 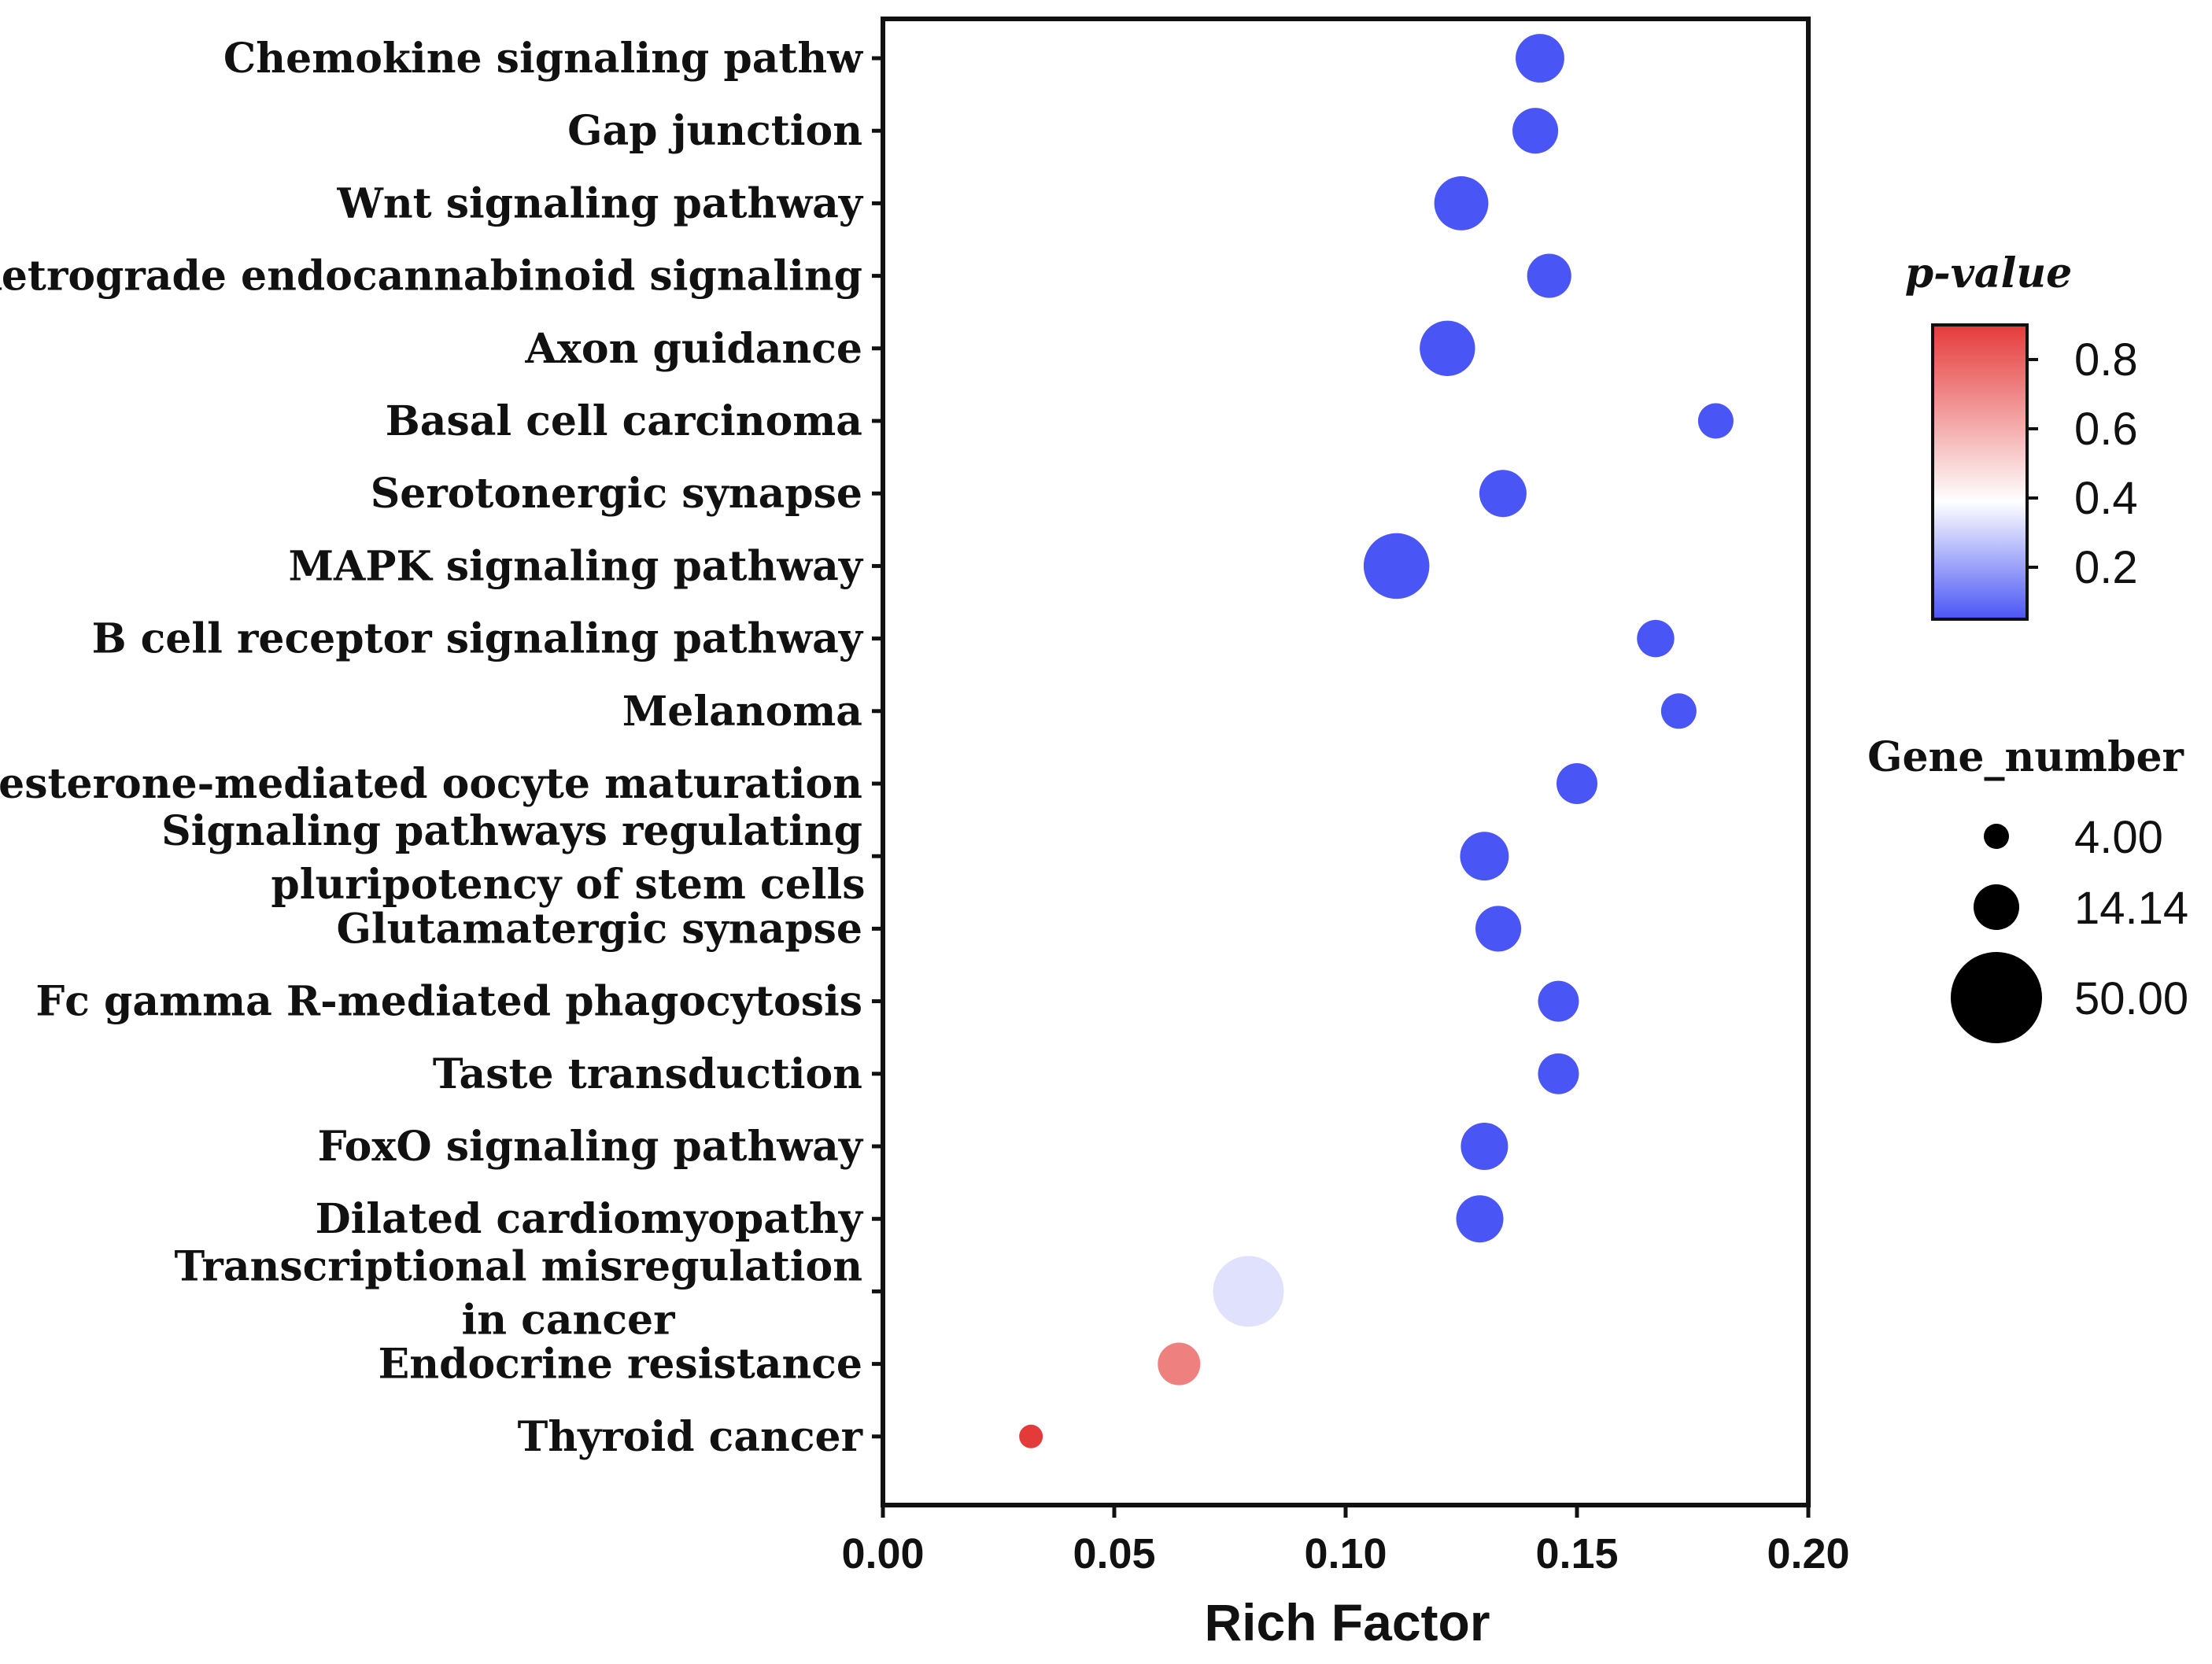 I want to click on colorbar-tick-label: 0.6, so click(x=2106, y=429).